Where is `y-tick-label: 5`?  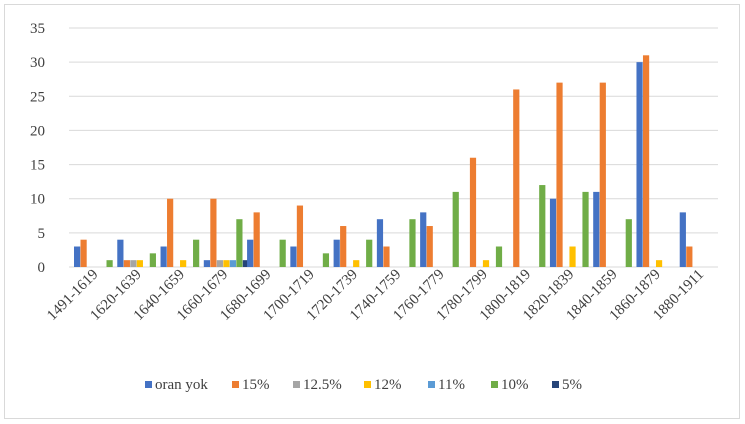 y-tick-label: 5 is located at coordinates (42, 234).